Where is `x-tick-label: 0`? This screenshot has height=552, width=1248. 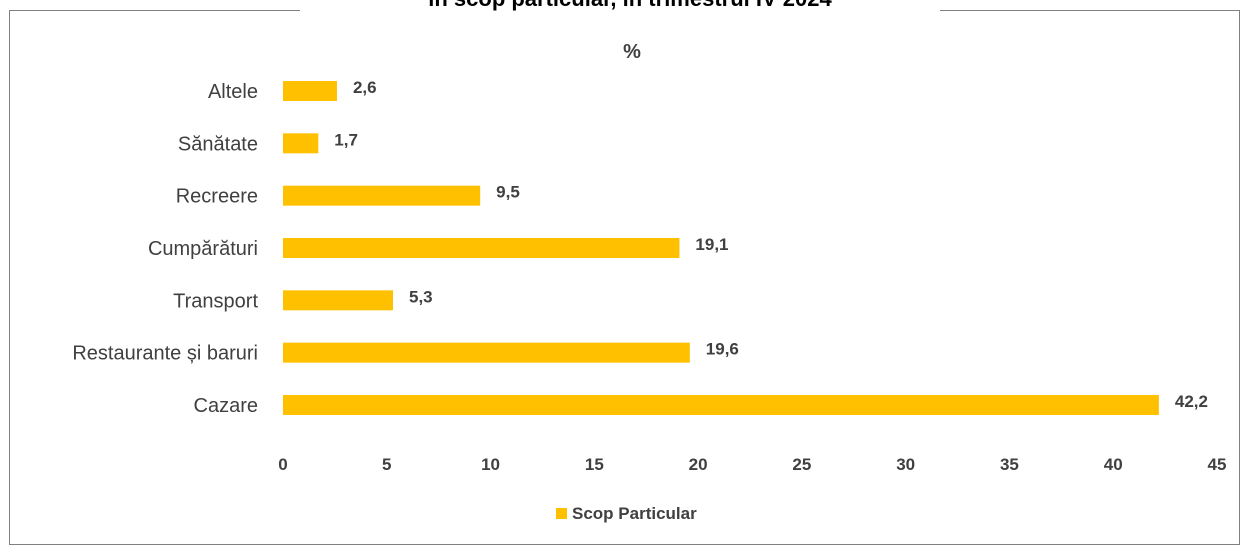
x-tick-label: 0 is located at coordinates (282, 464).